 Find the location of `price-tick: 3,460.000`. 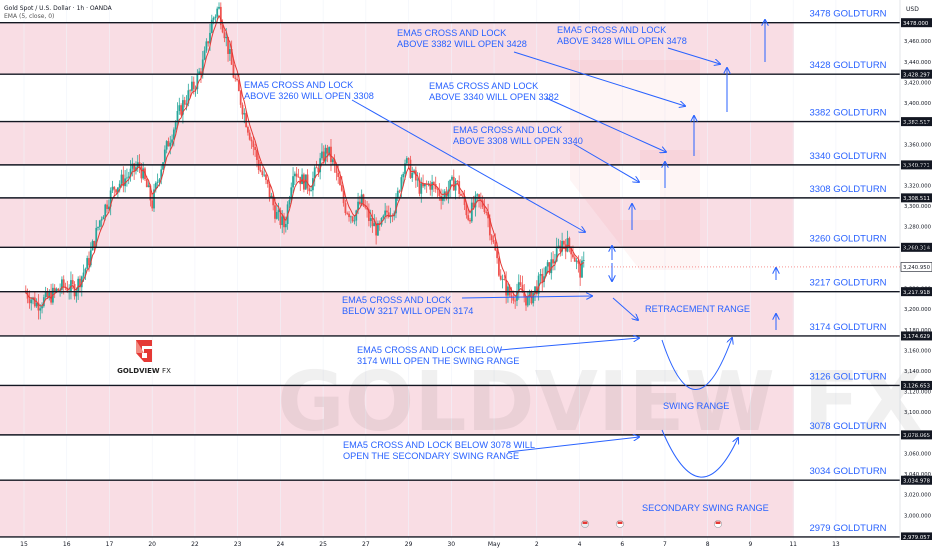

price-tick: 3,460.000 is located at coordinates (918, 42).